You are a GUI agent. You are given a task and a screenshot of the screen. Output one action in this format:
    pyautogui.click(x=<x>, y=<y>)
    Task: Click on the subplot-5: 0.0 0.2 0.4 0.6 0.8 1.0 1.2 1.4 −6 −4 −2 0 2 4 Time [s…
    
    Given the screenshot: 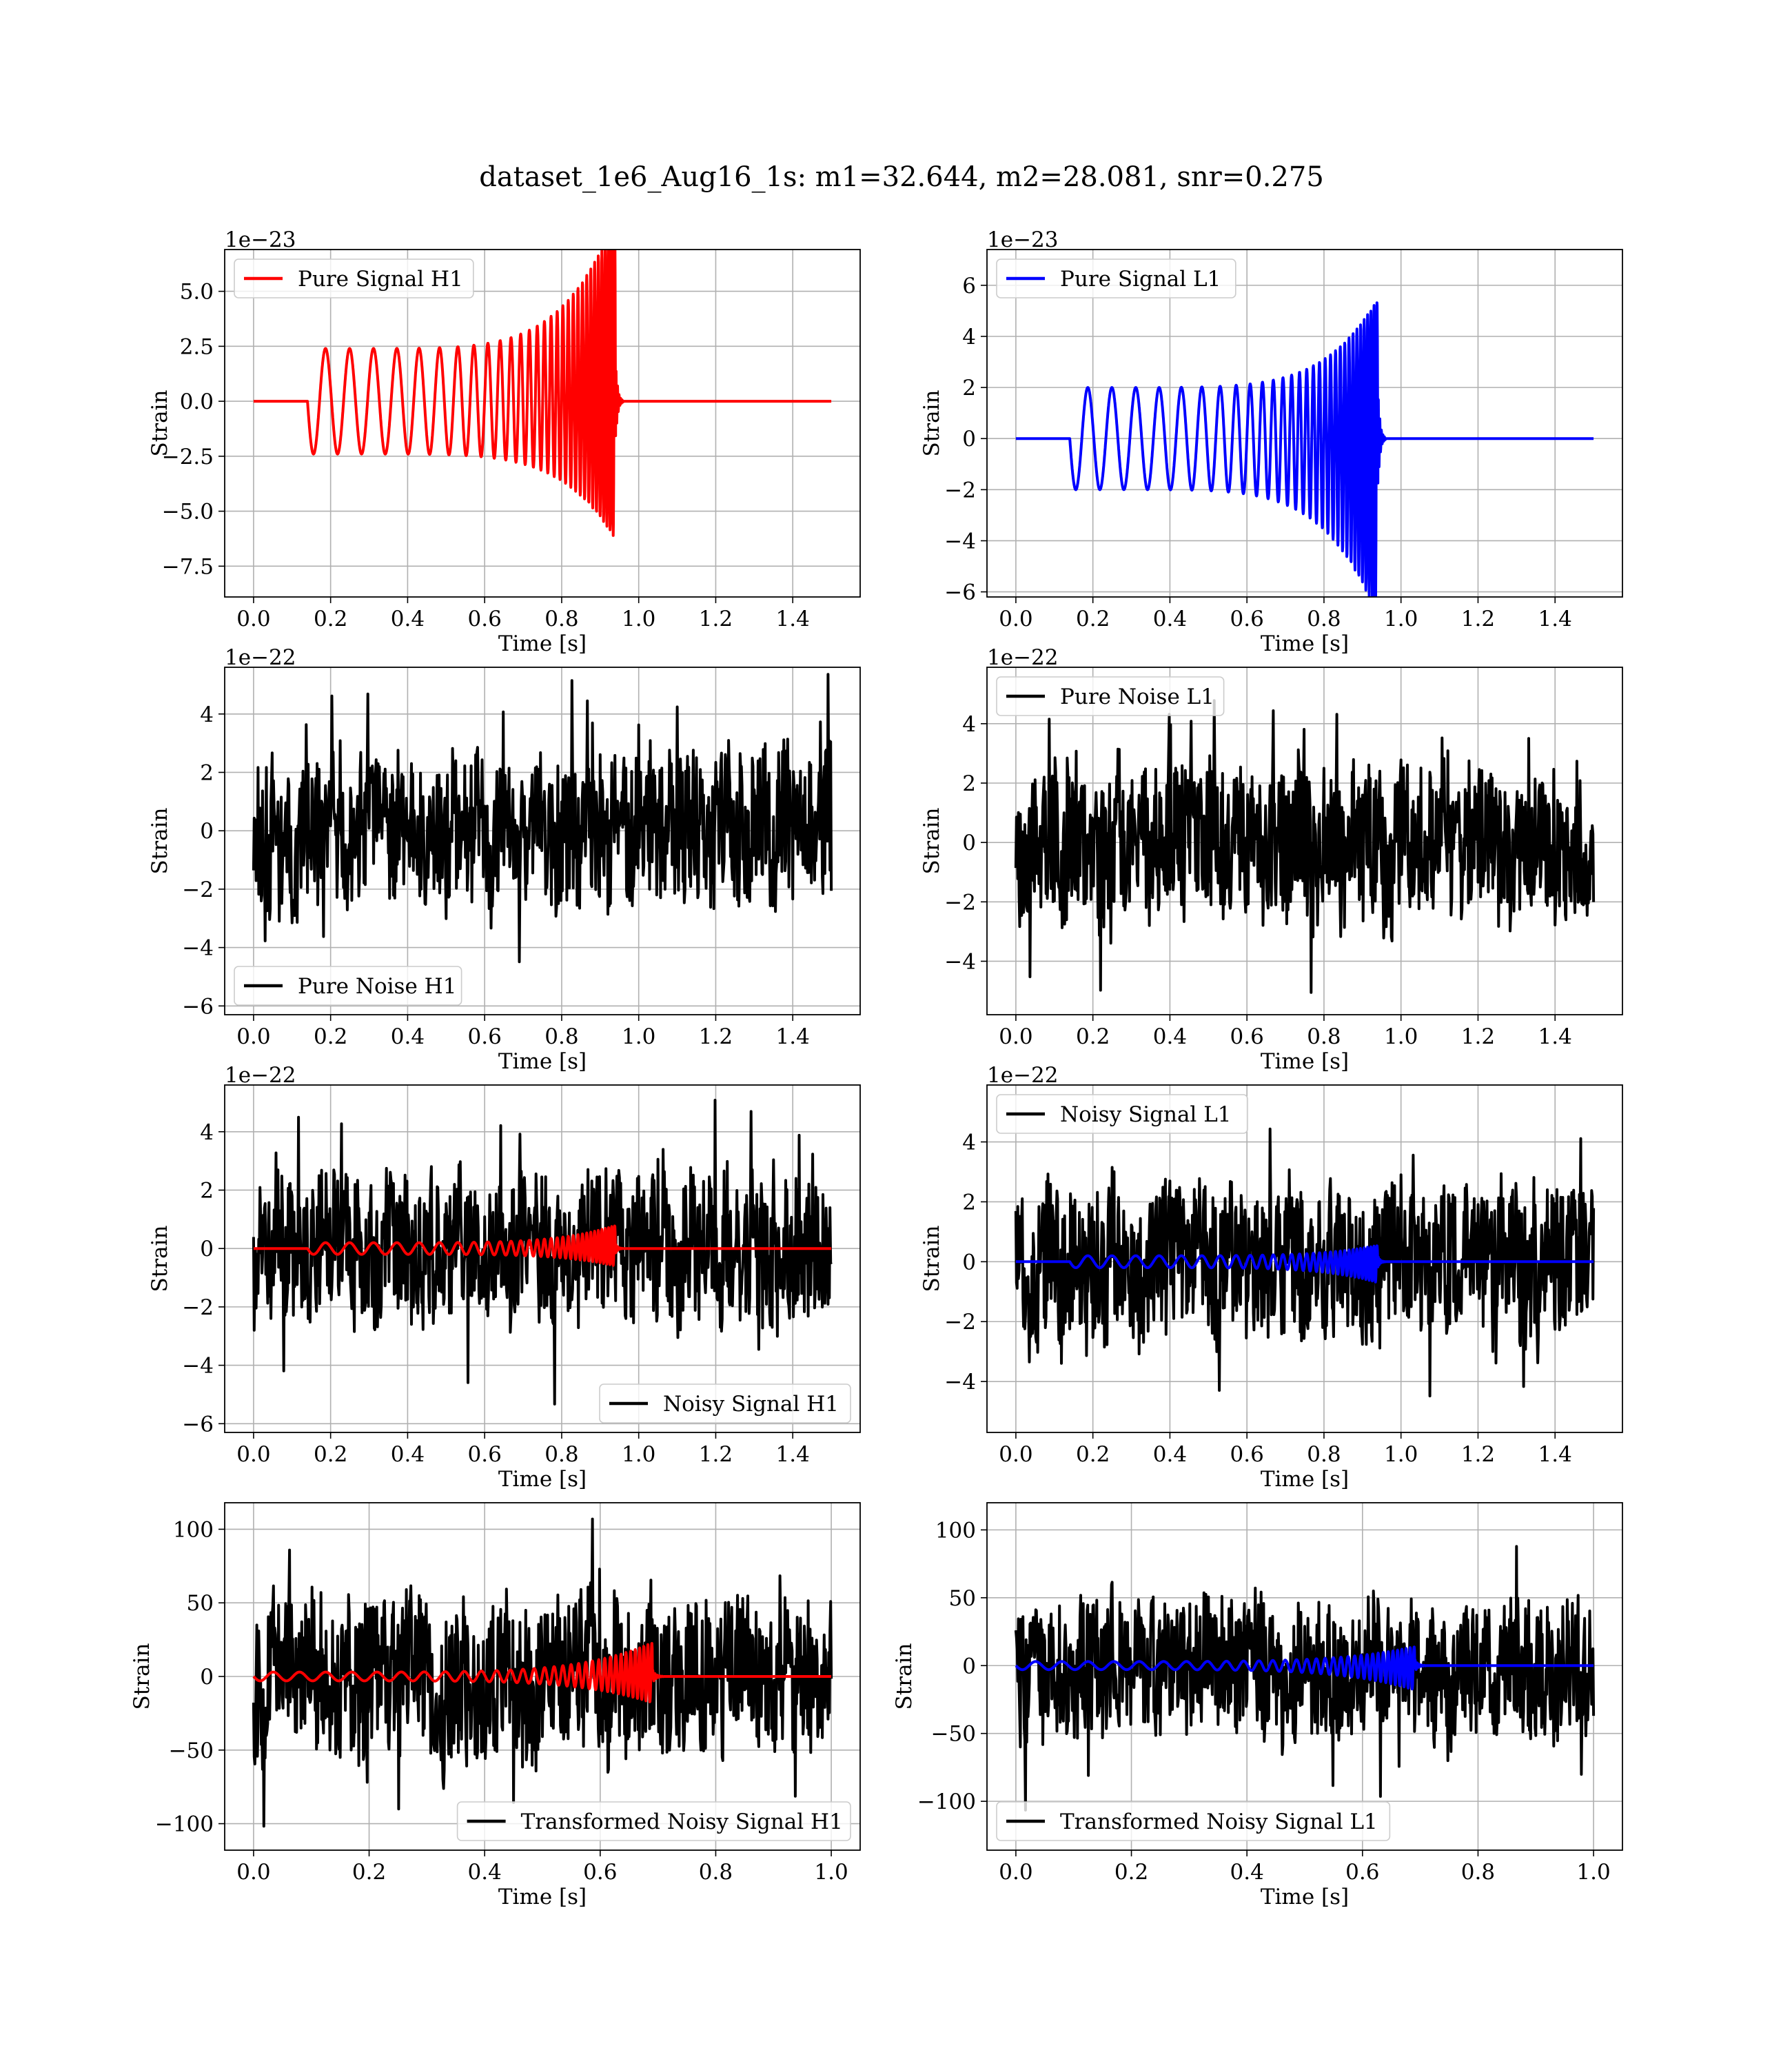 What is the action you would take?
    pyautogui.click(x=504, y=1277)
    